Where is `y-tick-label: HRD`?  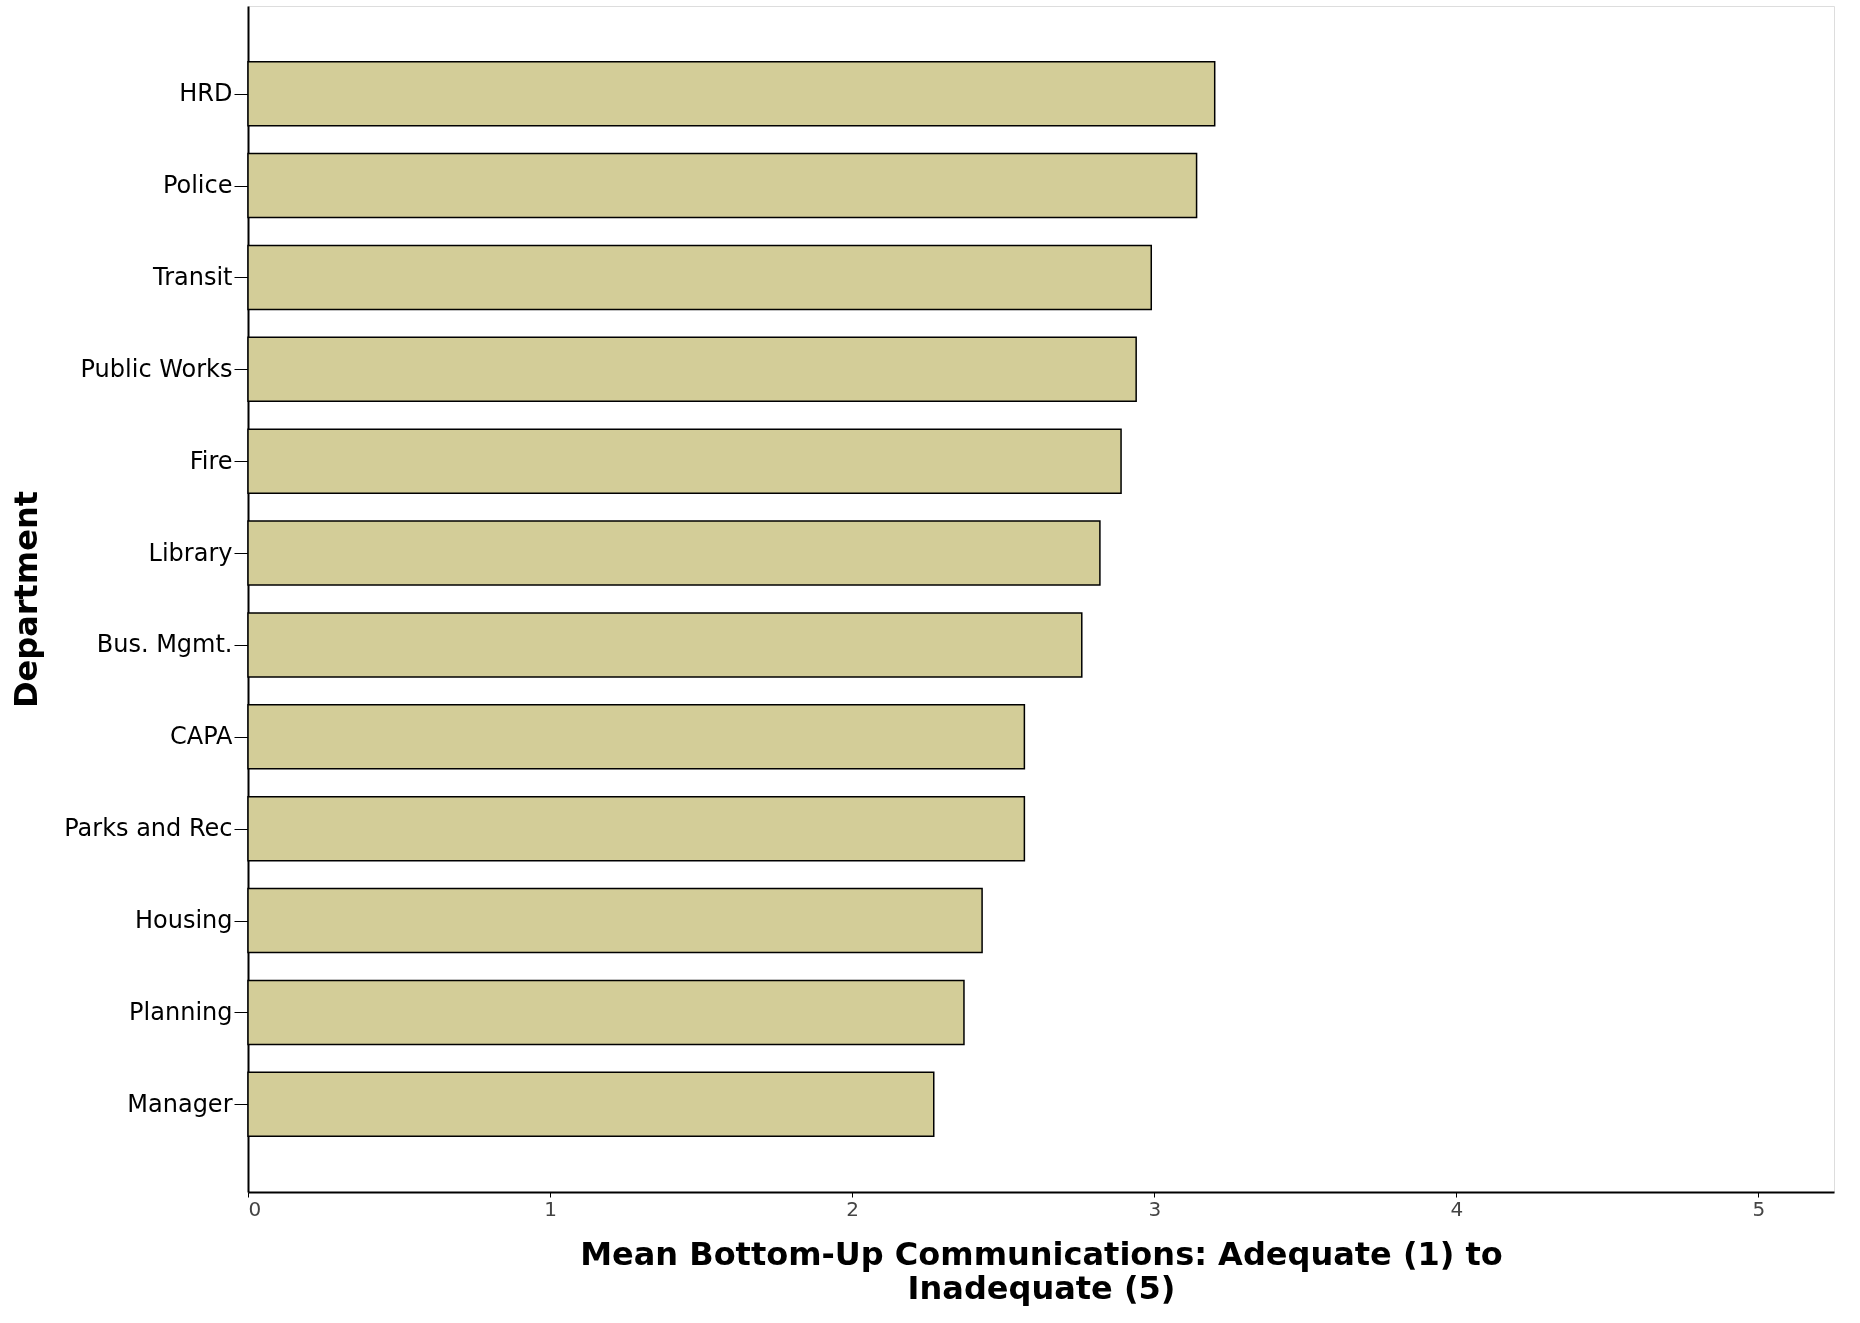 y-tick-label: HRD is located at coordinates (206, 93).